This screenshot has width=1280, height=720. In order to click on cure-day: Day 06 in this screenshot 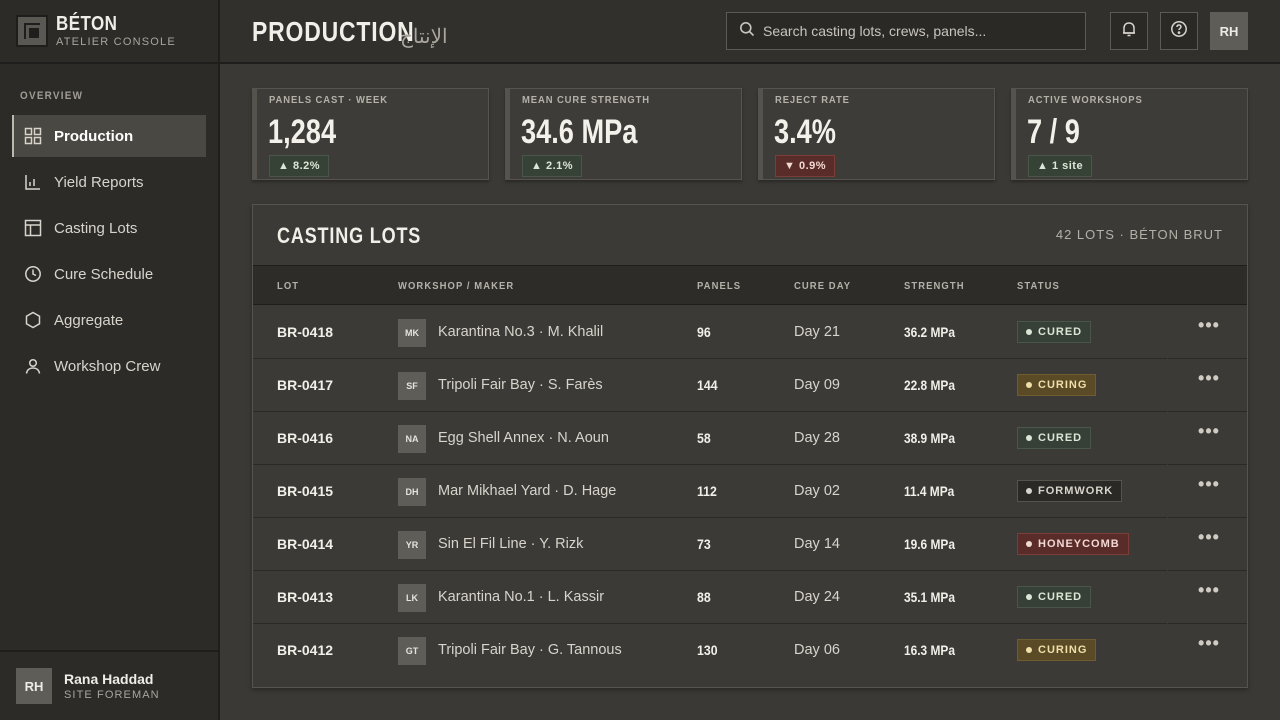, I will do `click(817, 650)`.